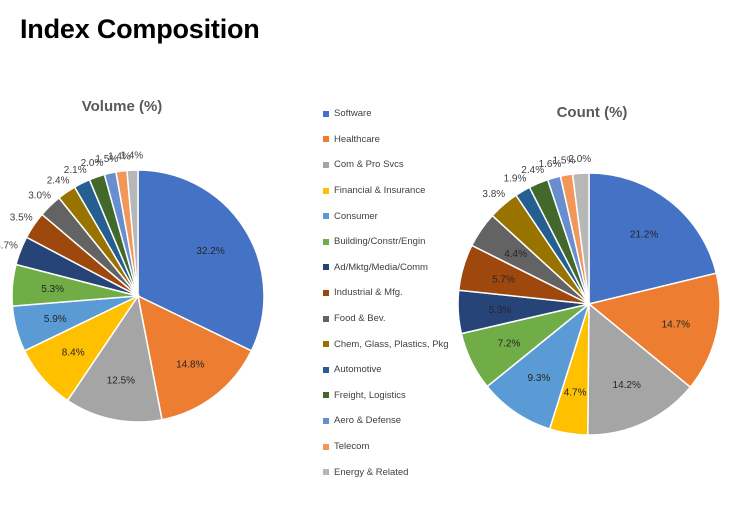  What do you see at coordinates (371, 472) in the screenshot?
I see `legend-label: Energy & Related` at bounding box center [371, 472].